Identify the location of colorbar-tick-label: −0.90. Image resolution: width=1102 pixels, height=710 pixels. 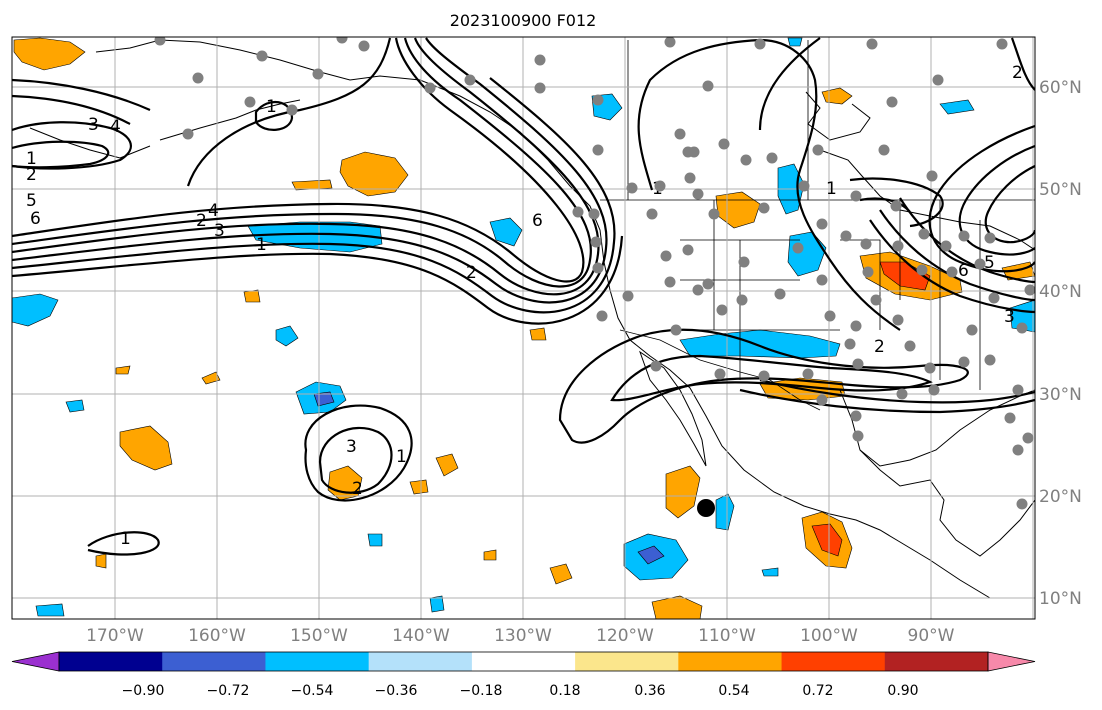
(143, 691).